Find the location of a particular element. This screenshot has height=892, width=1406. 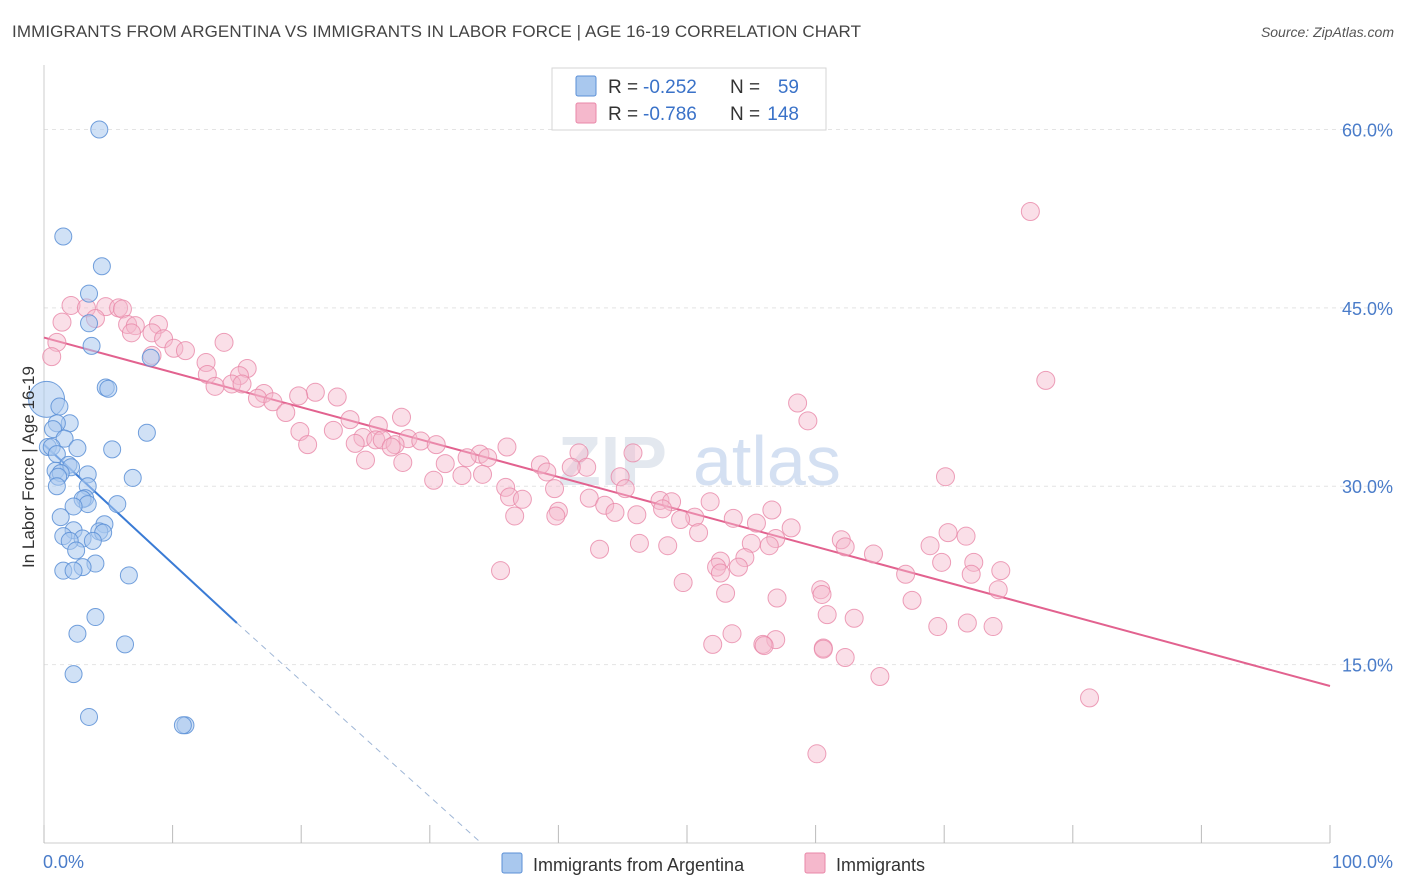

bottom-legend-swatch-blue is located at coordinates (512, 863).